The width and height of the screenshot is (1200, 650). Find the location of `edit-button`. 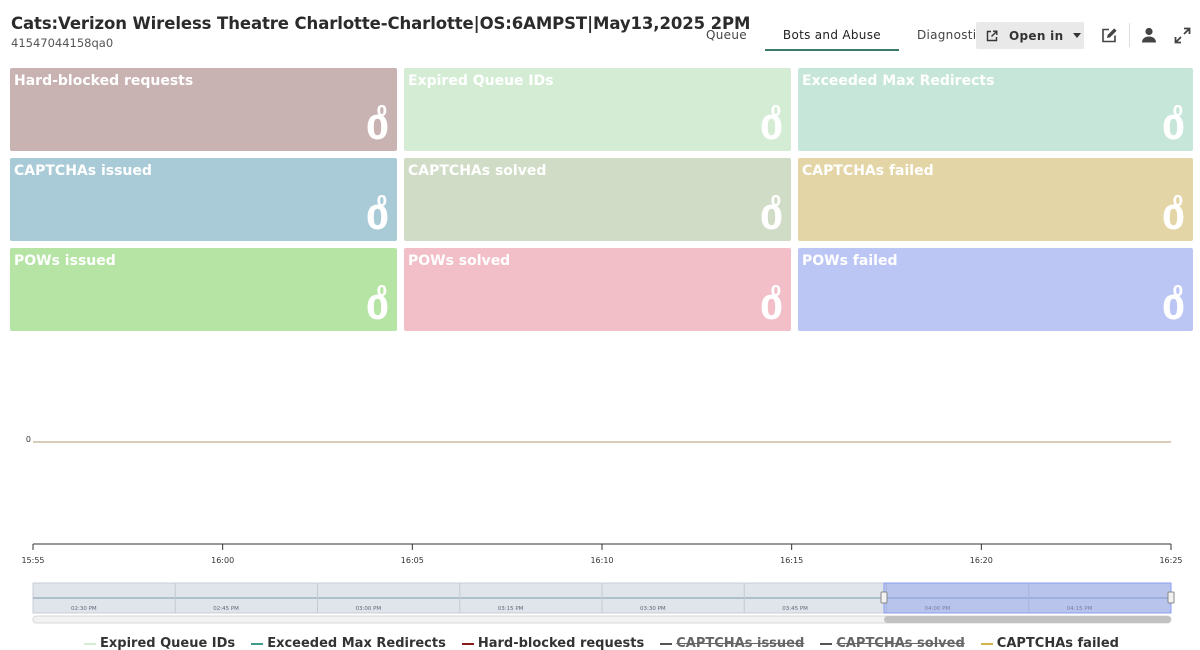

edit-button is located at coordinates (1109, 35).